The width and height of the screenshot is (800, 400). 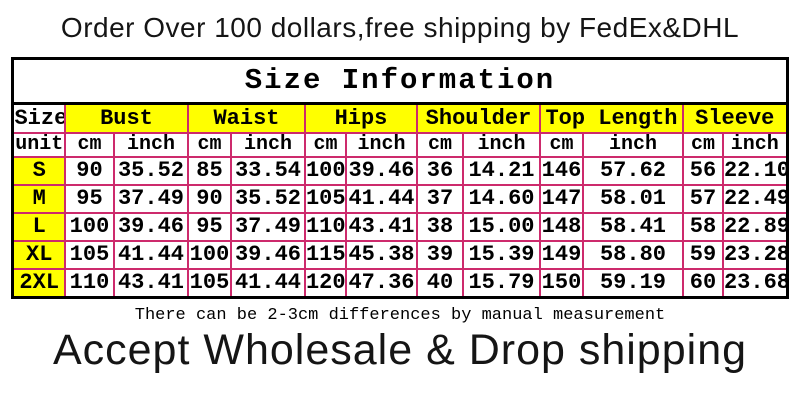 I want to click on group-header-waist: Waist, so click(x=246, y=118).